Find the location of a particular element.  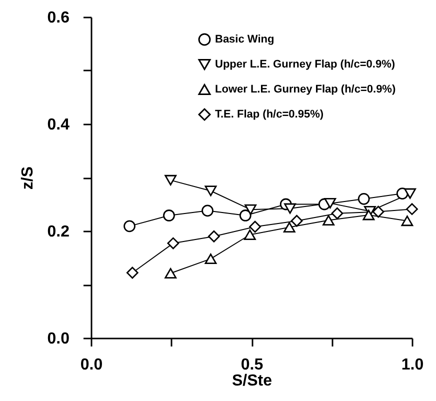

y-tick-label: 0.6 is located at coordinates (58, 18).